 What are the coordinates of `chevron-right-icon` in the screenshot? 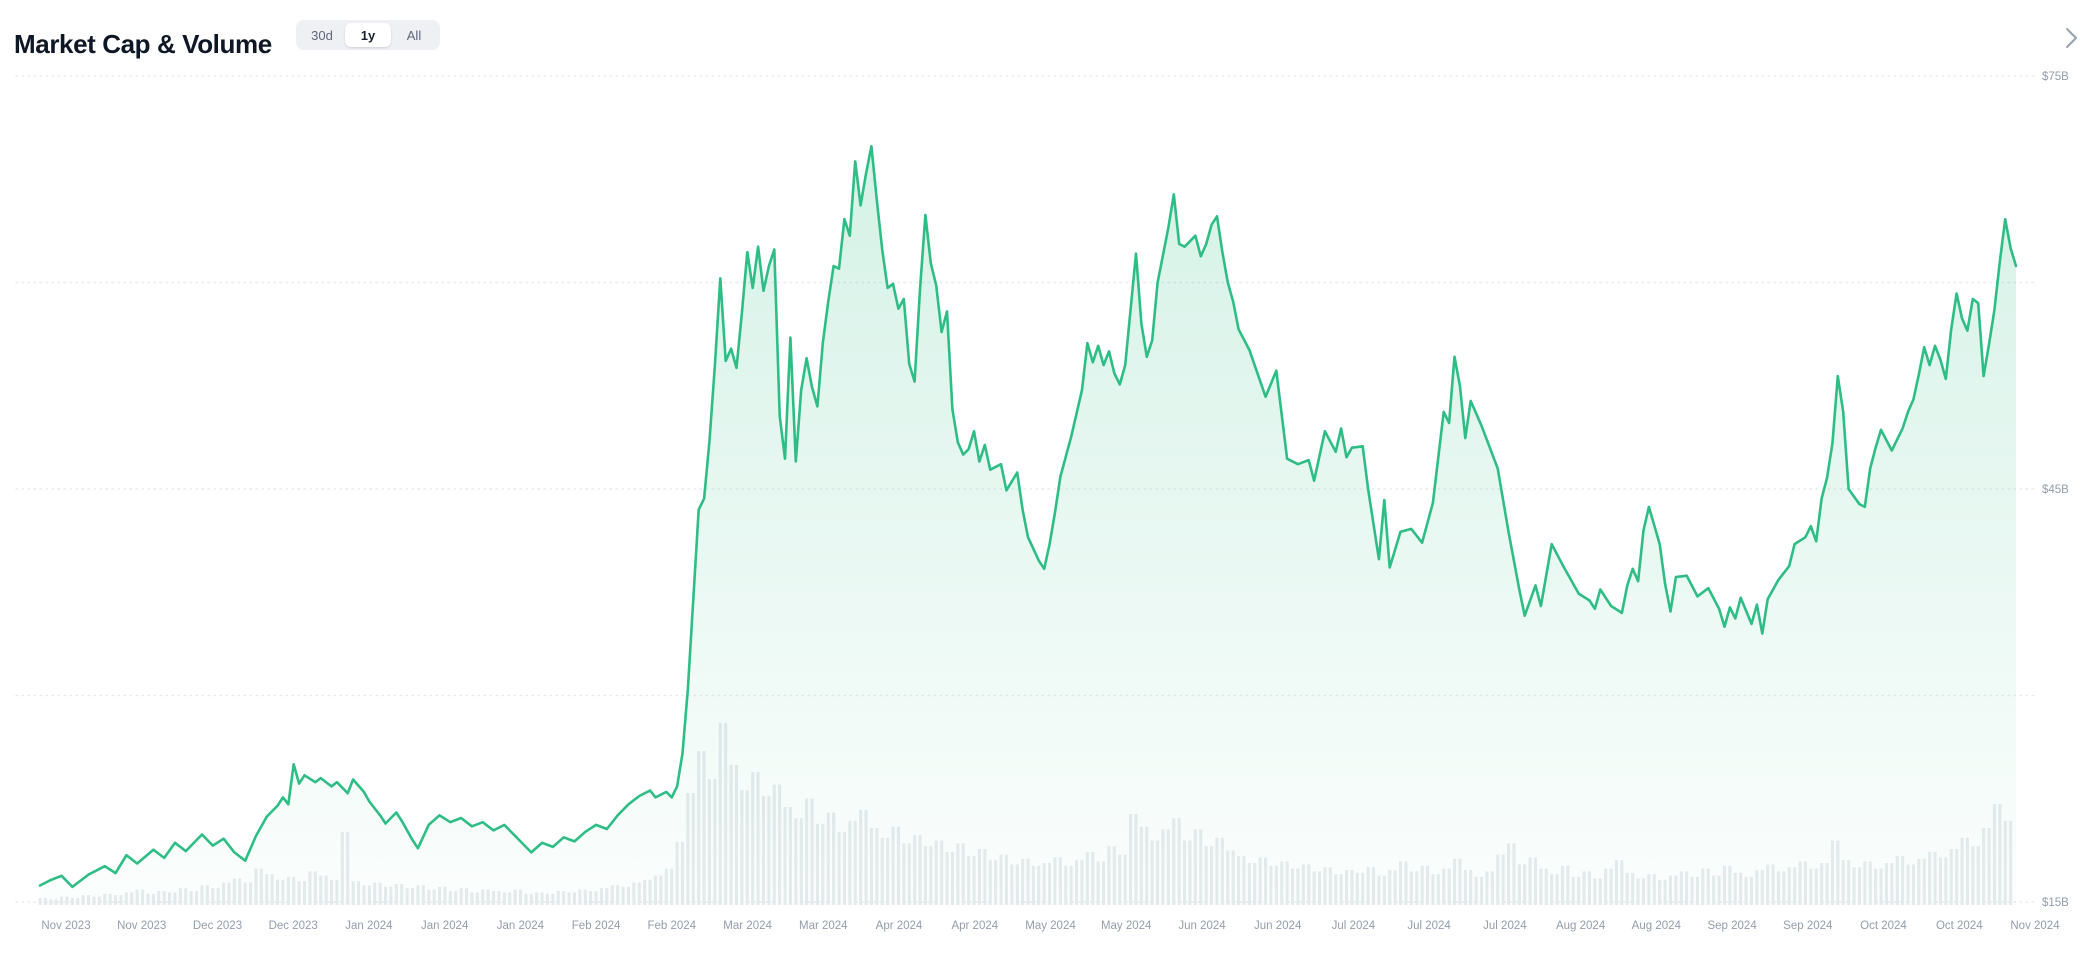 It's located at (2072, 38).